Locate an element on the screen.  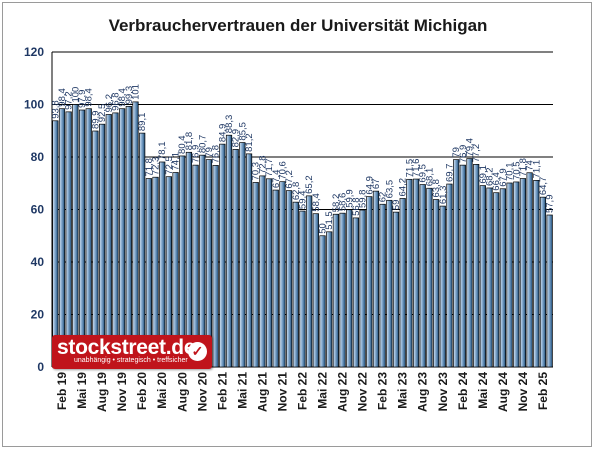
data-label: 51,5 is located at coordinates (329, 220).